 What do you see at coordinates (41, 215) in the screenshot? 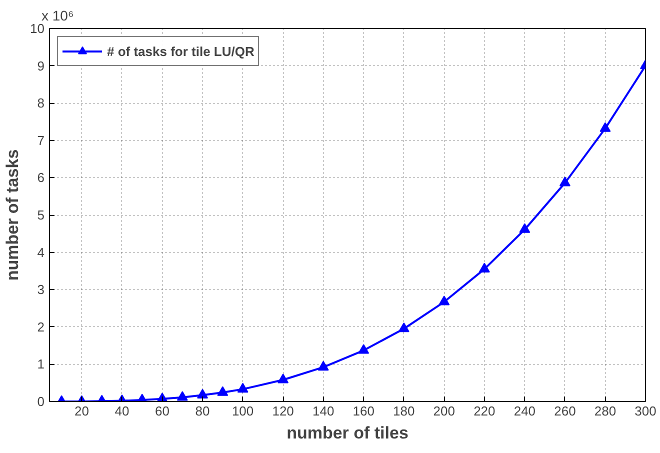
I see `y-tick-label: 5` at bounding box center [41, 215].